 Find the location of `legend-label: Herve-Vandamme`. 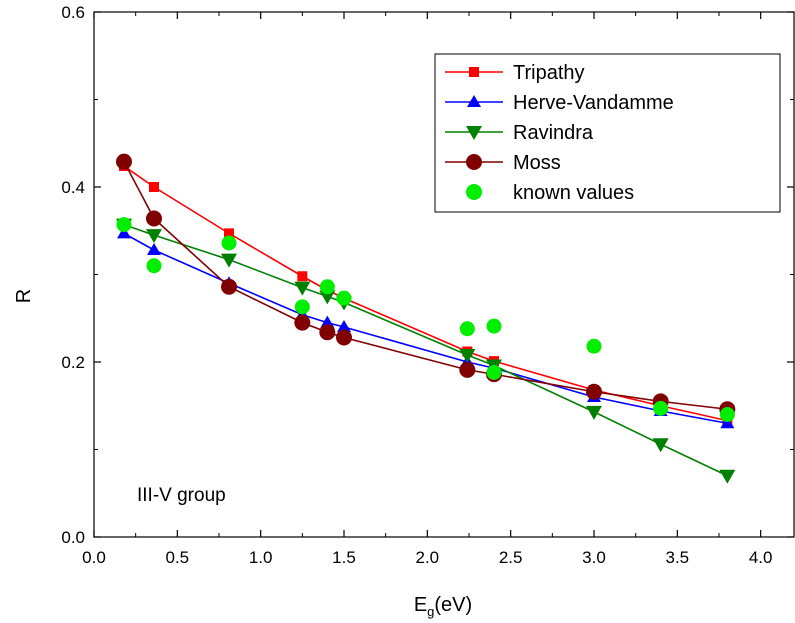

legend-label: Herve-Vandamme is located at coordinates (593, 103).